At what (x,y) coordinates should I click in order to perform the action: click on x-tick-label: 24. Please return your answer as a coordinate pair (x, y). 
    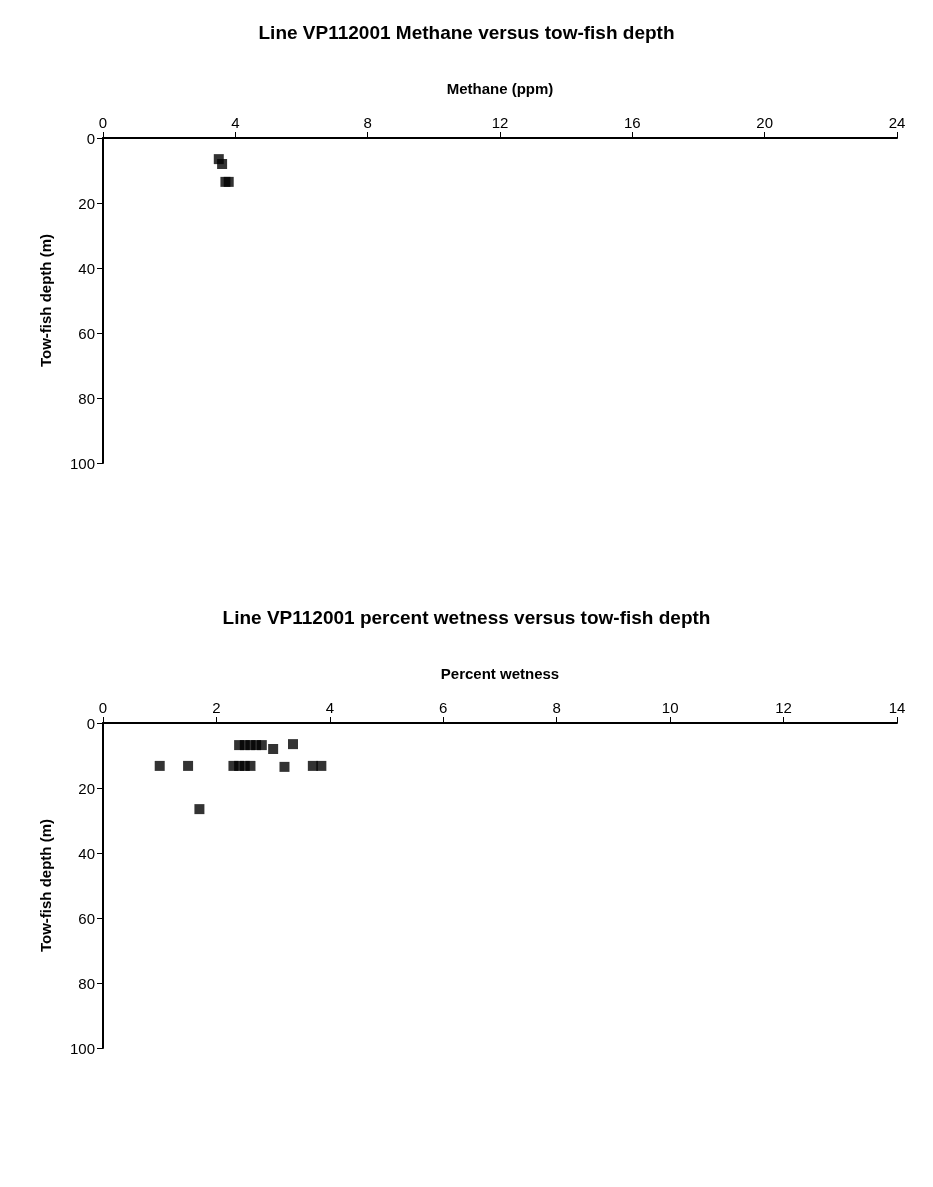
    Looking at the image, I should click on (897, 122).